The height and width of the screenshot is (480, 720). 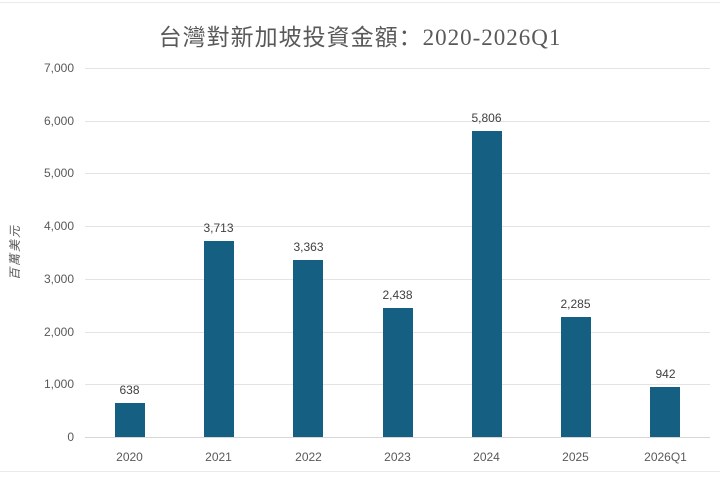 What do you see at coordinates (486, 457) in the screenshot?
I see `x-tick-label: 2024` at bounding box center [486, 457].